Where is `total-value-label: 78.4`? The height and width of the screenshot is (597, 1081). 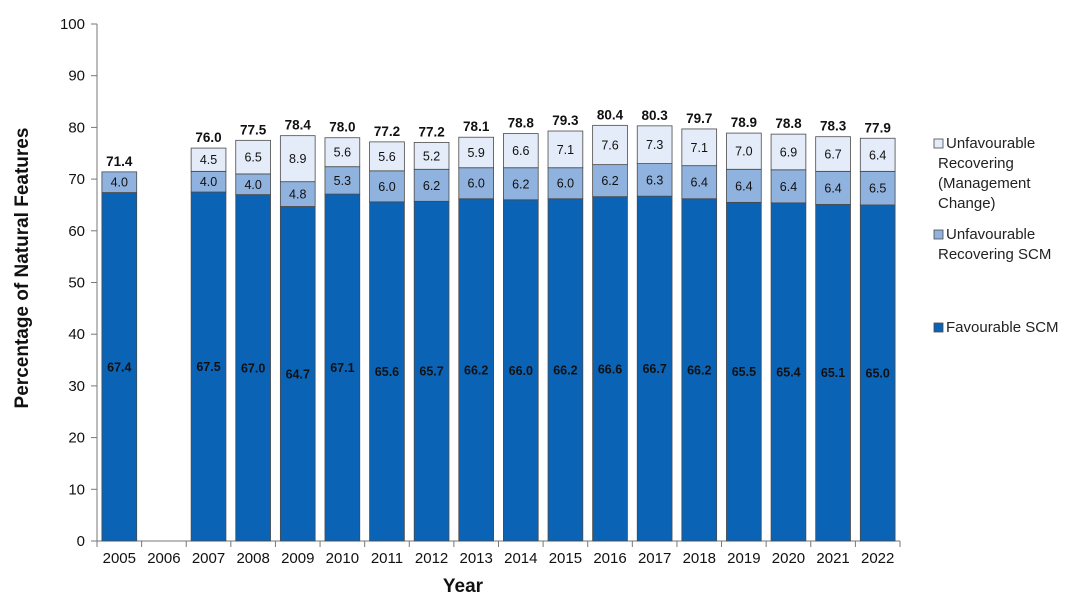 total-value-label: 78.4 is located at coordinates (298, 125).